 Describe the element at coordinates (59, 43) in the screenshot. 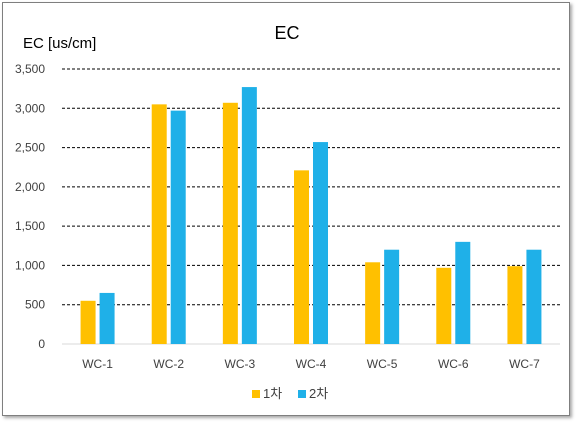

I see `y-axis-label: EC [us/cm]` at that location.